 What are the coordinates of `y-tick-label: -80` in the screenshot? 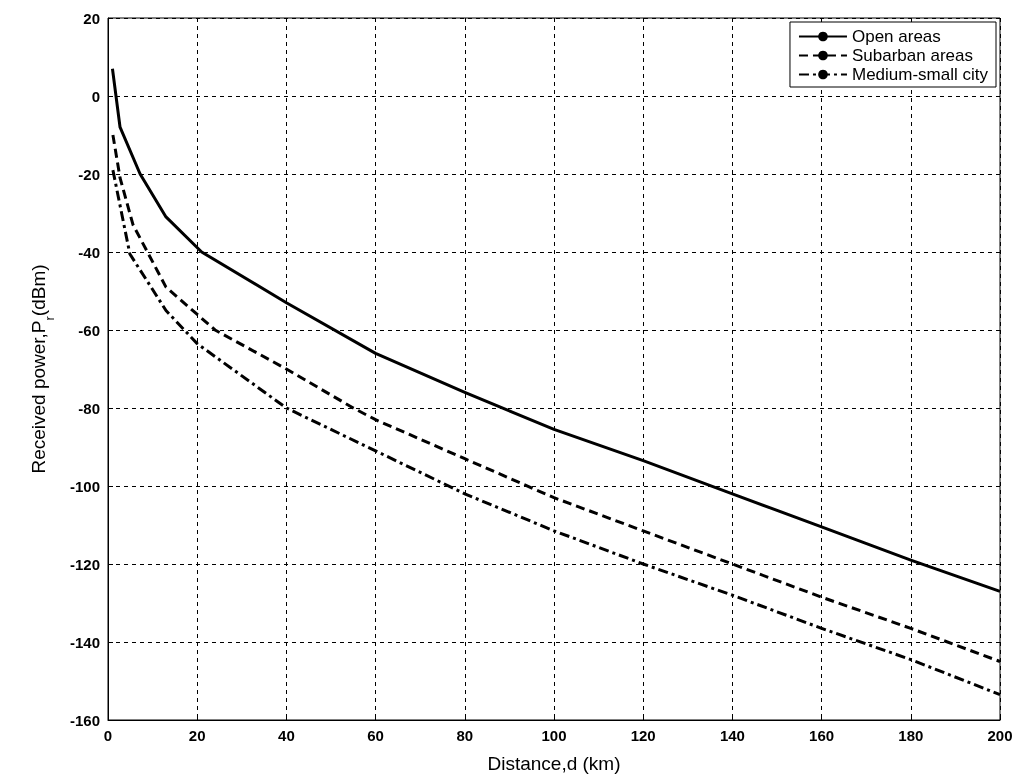 It's located at (89, 408).